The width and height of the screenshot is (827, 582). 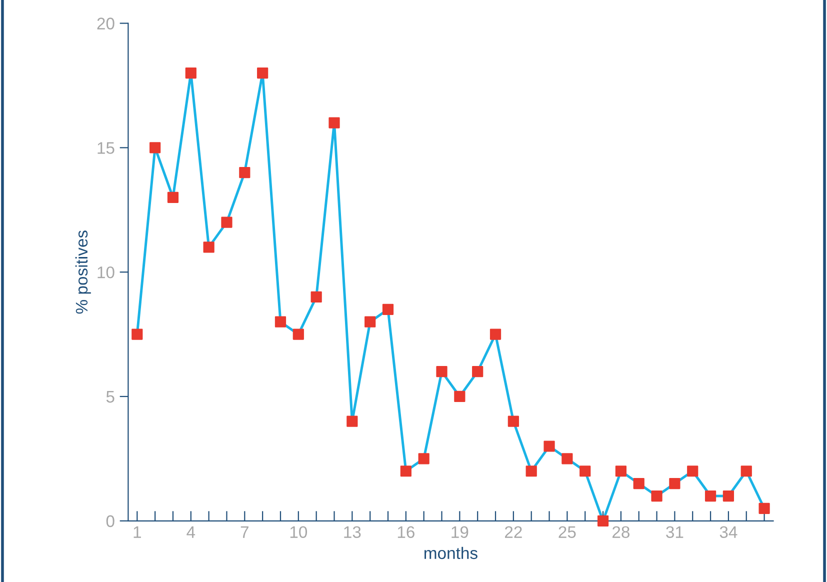 I want to click on y-tick-label: 20, so click(x=105, y=24).